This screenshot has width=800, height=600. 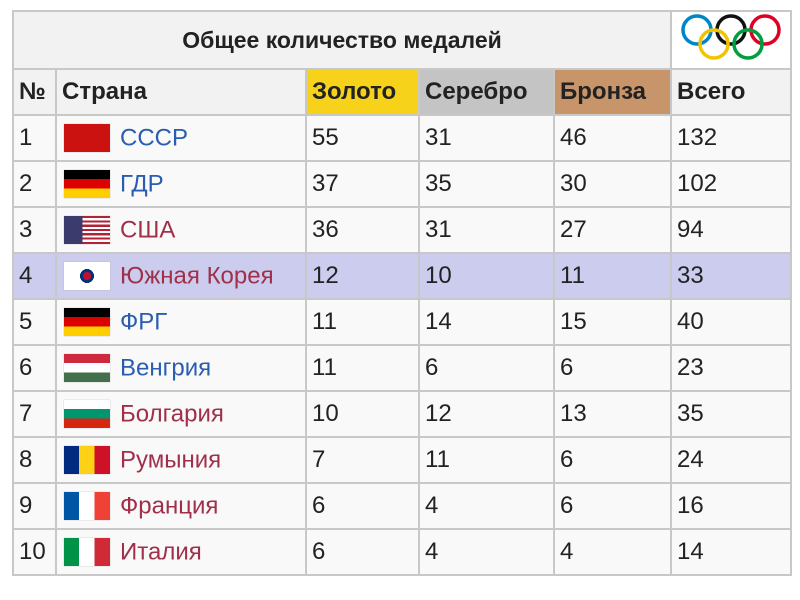 I want to click on total-cell: 35, so click(x=731, y=414).